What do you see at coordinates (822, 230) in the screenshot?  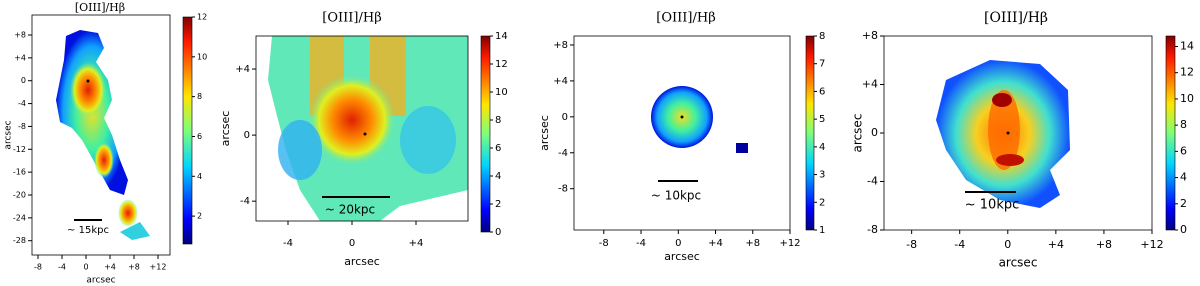 I see `colorbar-tick-label: 1` at bounding box center [822, 230].